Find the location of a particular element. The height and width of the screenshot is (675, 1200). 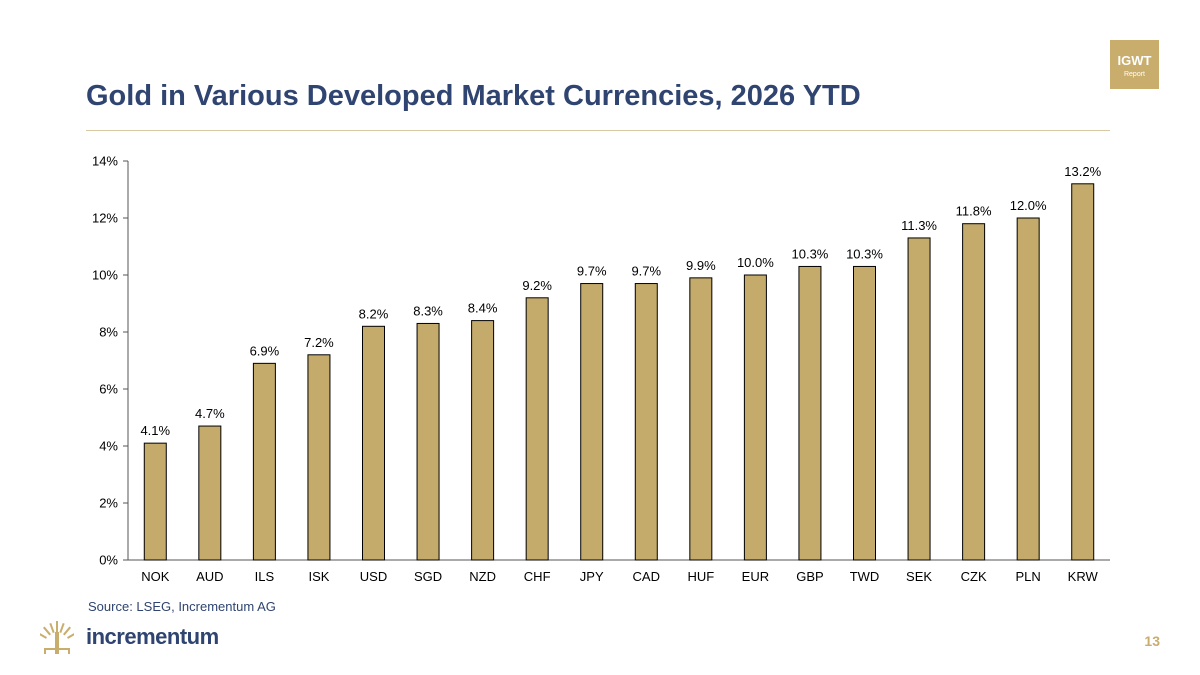

data-label-nok: 4.1% is located at coordinates (155, 430).